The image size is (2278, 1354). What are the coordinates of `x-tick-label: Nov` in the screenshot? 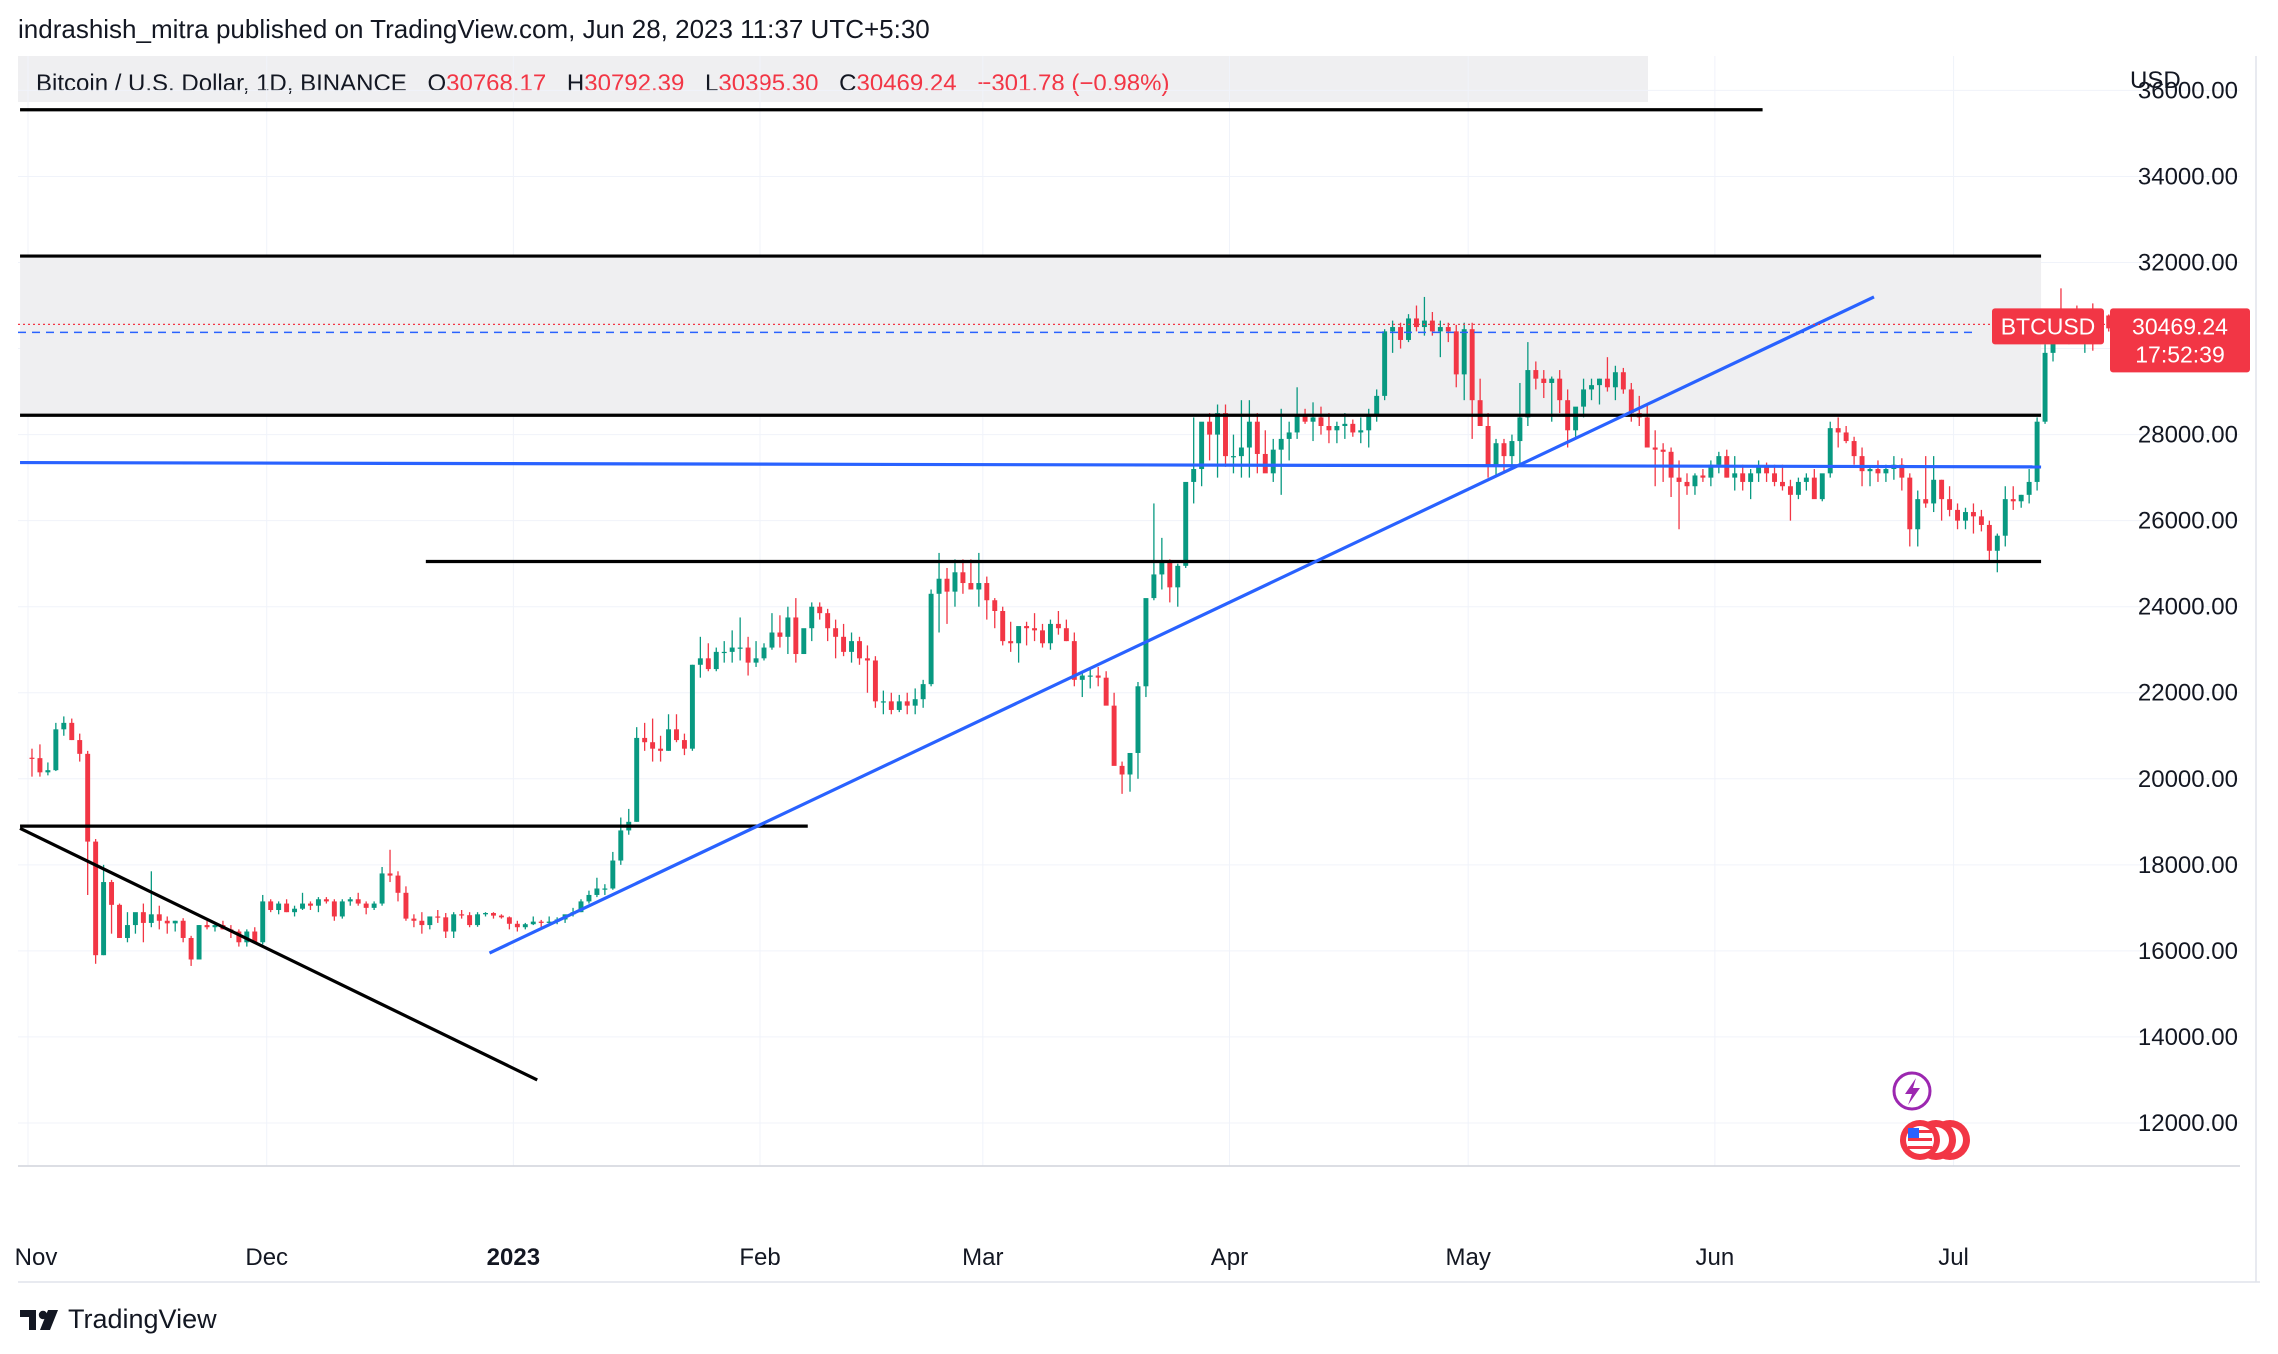 It's located at (36, 1257).